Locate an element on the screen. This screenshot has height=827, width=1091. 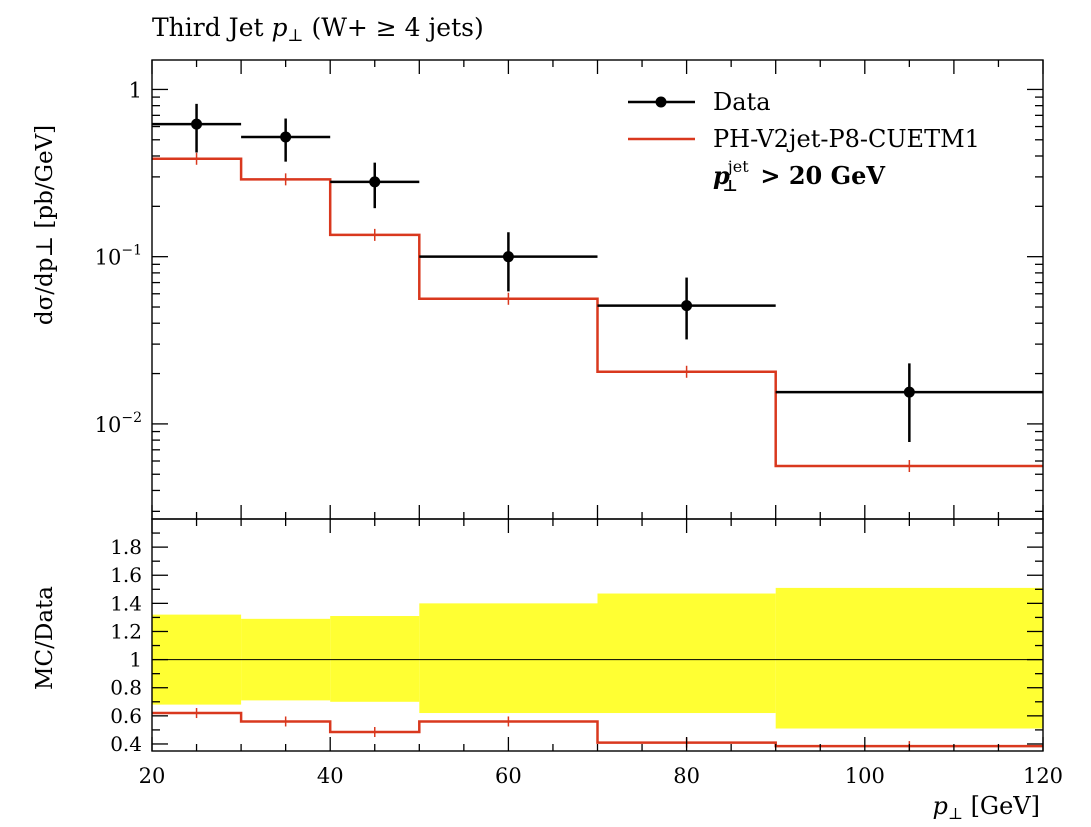
ratio-y-tick-label: 0.8 is located at coordinates (126, 688).